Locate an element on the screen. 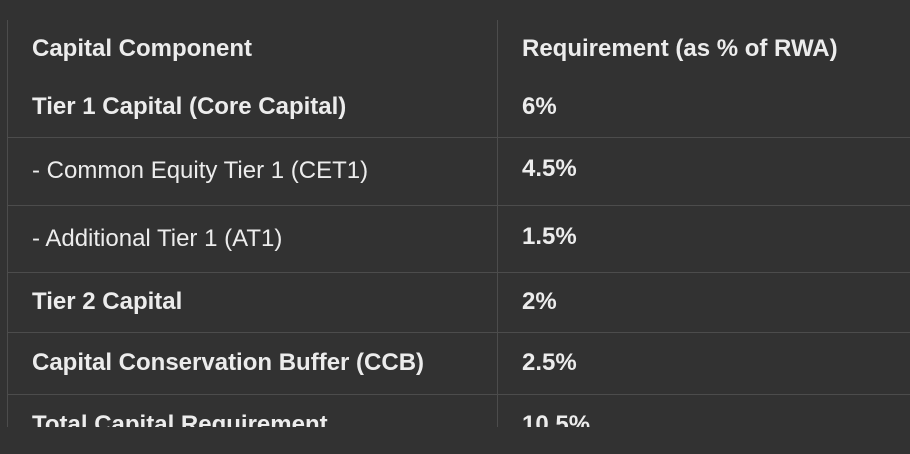 The height and width of the screenshot is (454, 910). row-component-cell: - Common Equity Tier 1 (CET1) is located at coordinates (252, 171).